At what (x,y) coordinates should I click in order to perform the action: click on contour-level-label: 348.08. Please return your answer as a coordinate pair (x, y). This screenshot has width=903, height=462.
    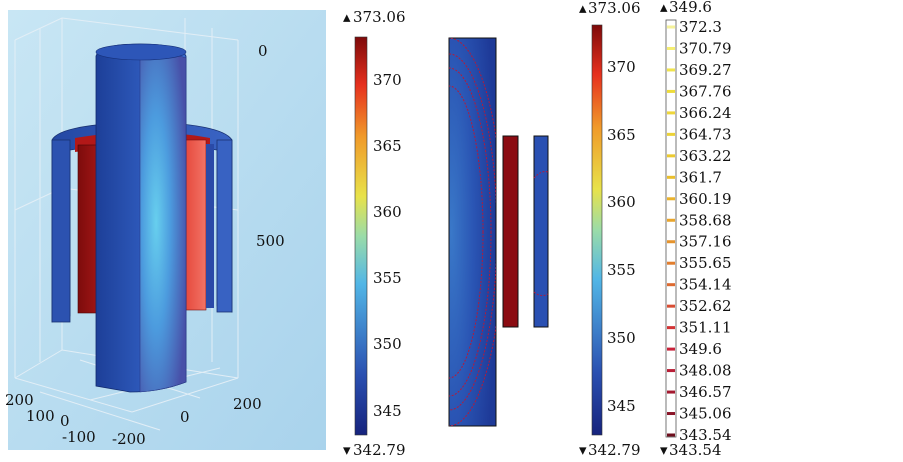
    Looking at the image, I should click on (705, 371).